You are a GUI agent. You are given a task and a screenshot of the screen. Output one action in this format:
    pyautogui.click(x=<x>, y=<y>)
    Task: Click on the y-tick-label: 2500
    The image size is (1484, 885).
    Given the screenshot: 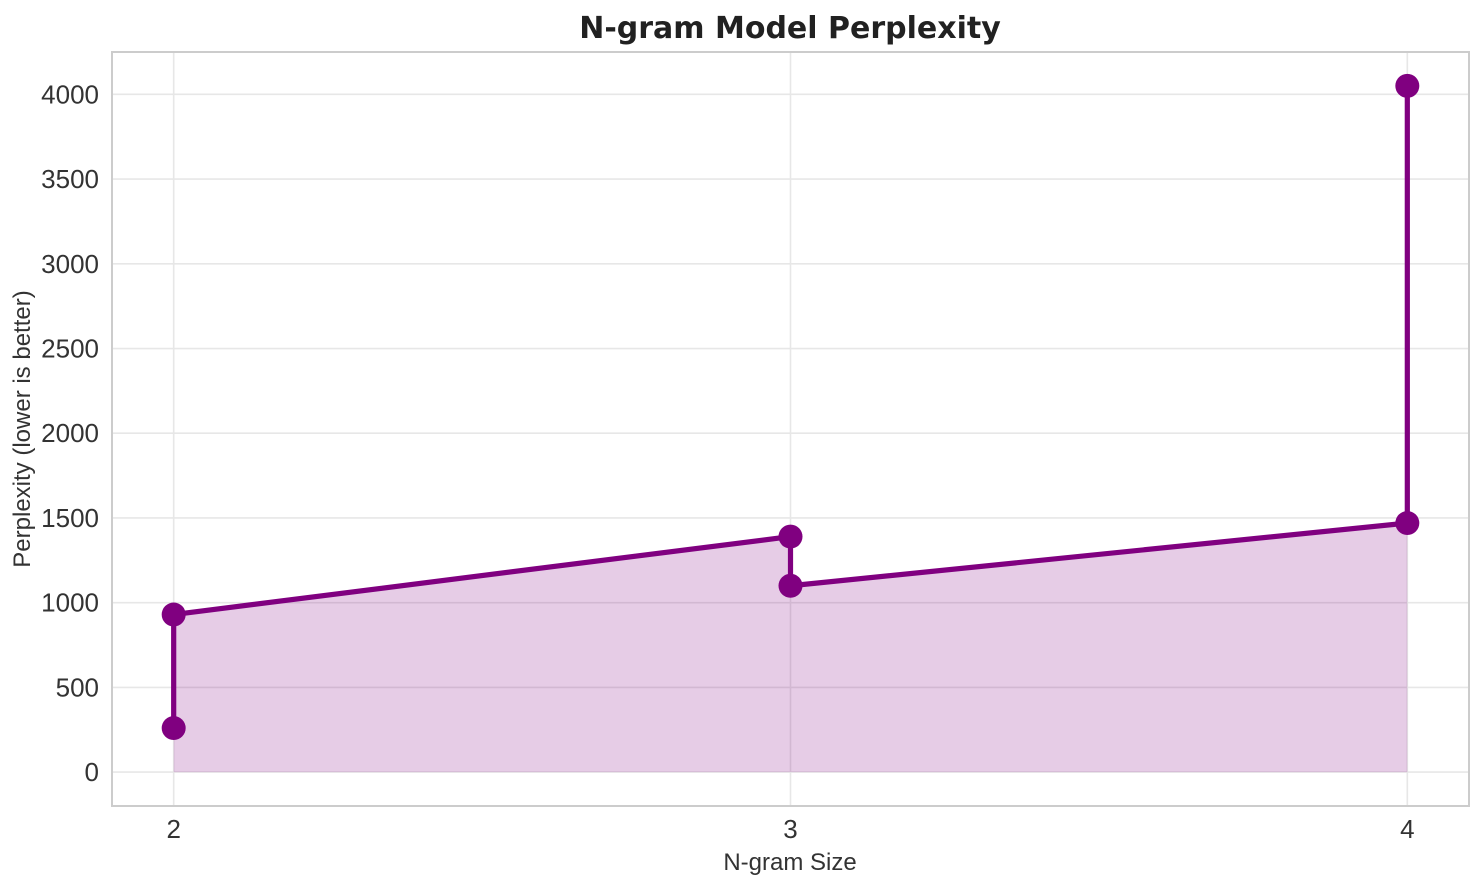 What is the action you would take?
    pyautogui.click(x=70, y=349)
    